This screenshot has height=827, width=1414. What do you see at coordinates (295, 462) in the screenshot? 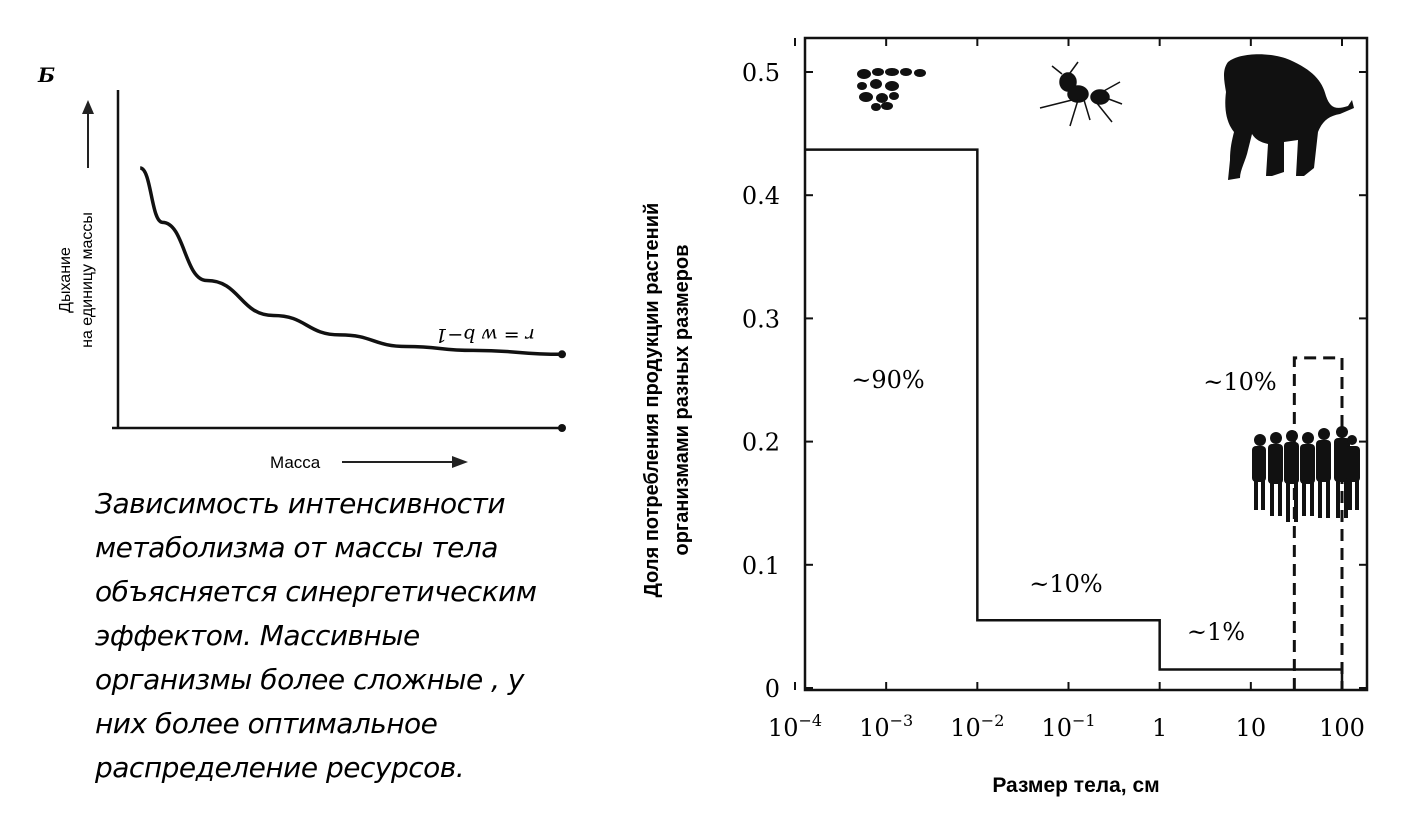
I see `x-axis-label: Масса` at bounding box center [295, 462].